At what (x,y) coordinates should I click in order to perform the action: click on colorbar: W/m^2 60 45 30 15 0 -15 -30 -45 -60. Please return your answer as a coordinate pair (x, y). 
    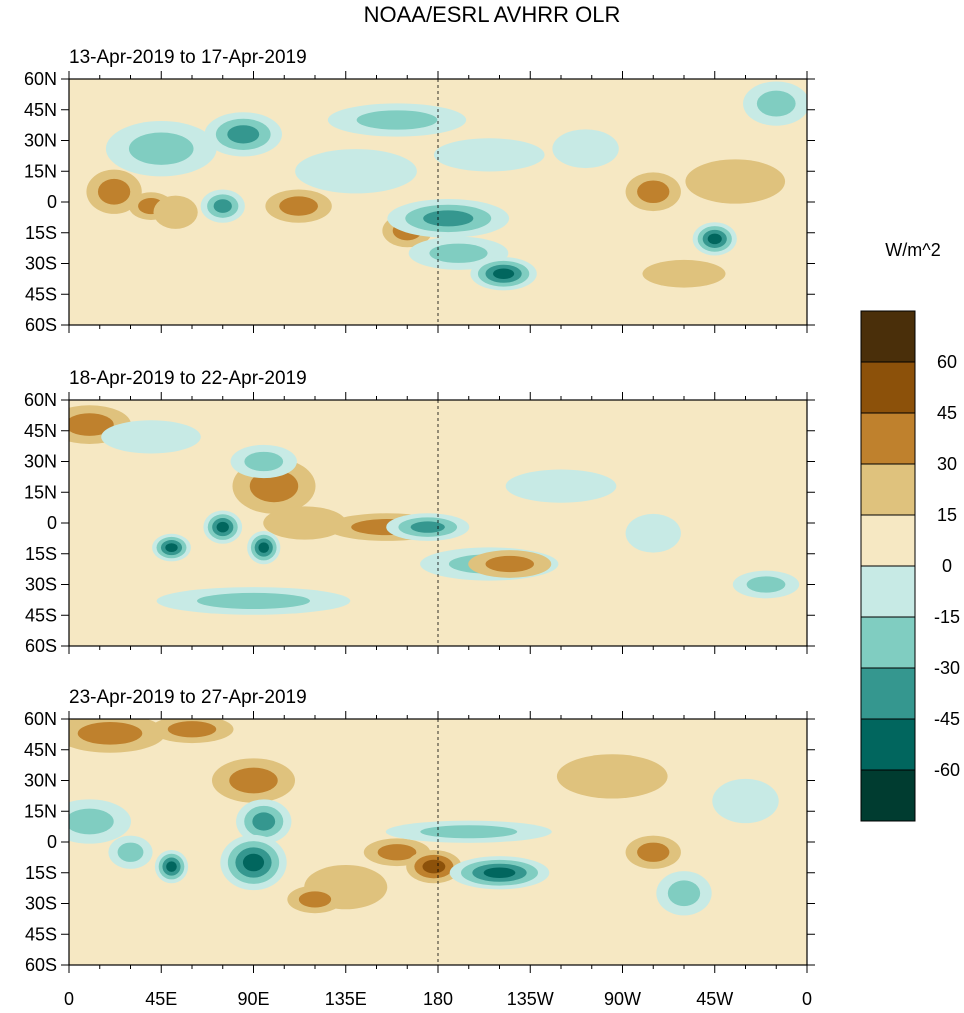
    Looking at the image, I should click on (910, 531).